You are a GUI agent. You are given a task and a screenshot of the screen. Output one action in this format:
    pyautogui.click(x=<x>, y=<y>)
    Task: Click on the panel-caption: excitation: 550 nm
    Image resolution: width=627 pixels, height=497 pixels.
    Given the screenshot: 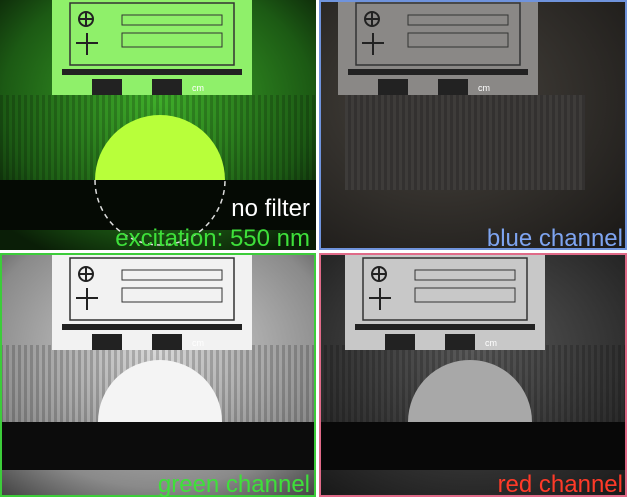 What is the action you would take?
    pyautogui.click(x=212, y=238)
    